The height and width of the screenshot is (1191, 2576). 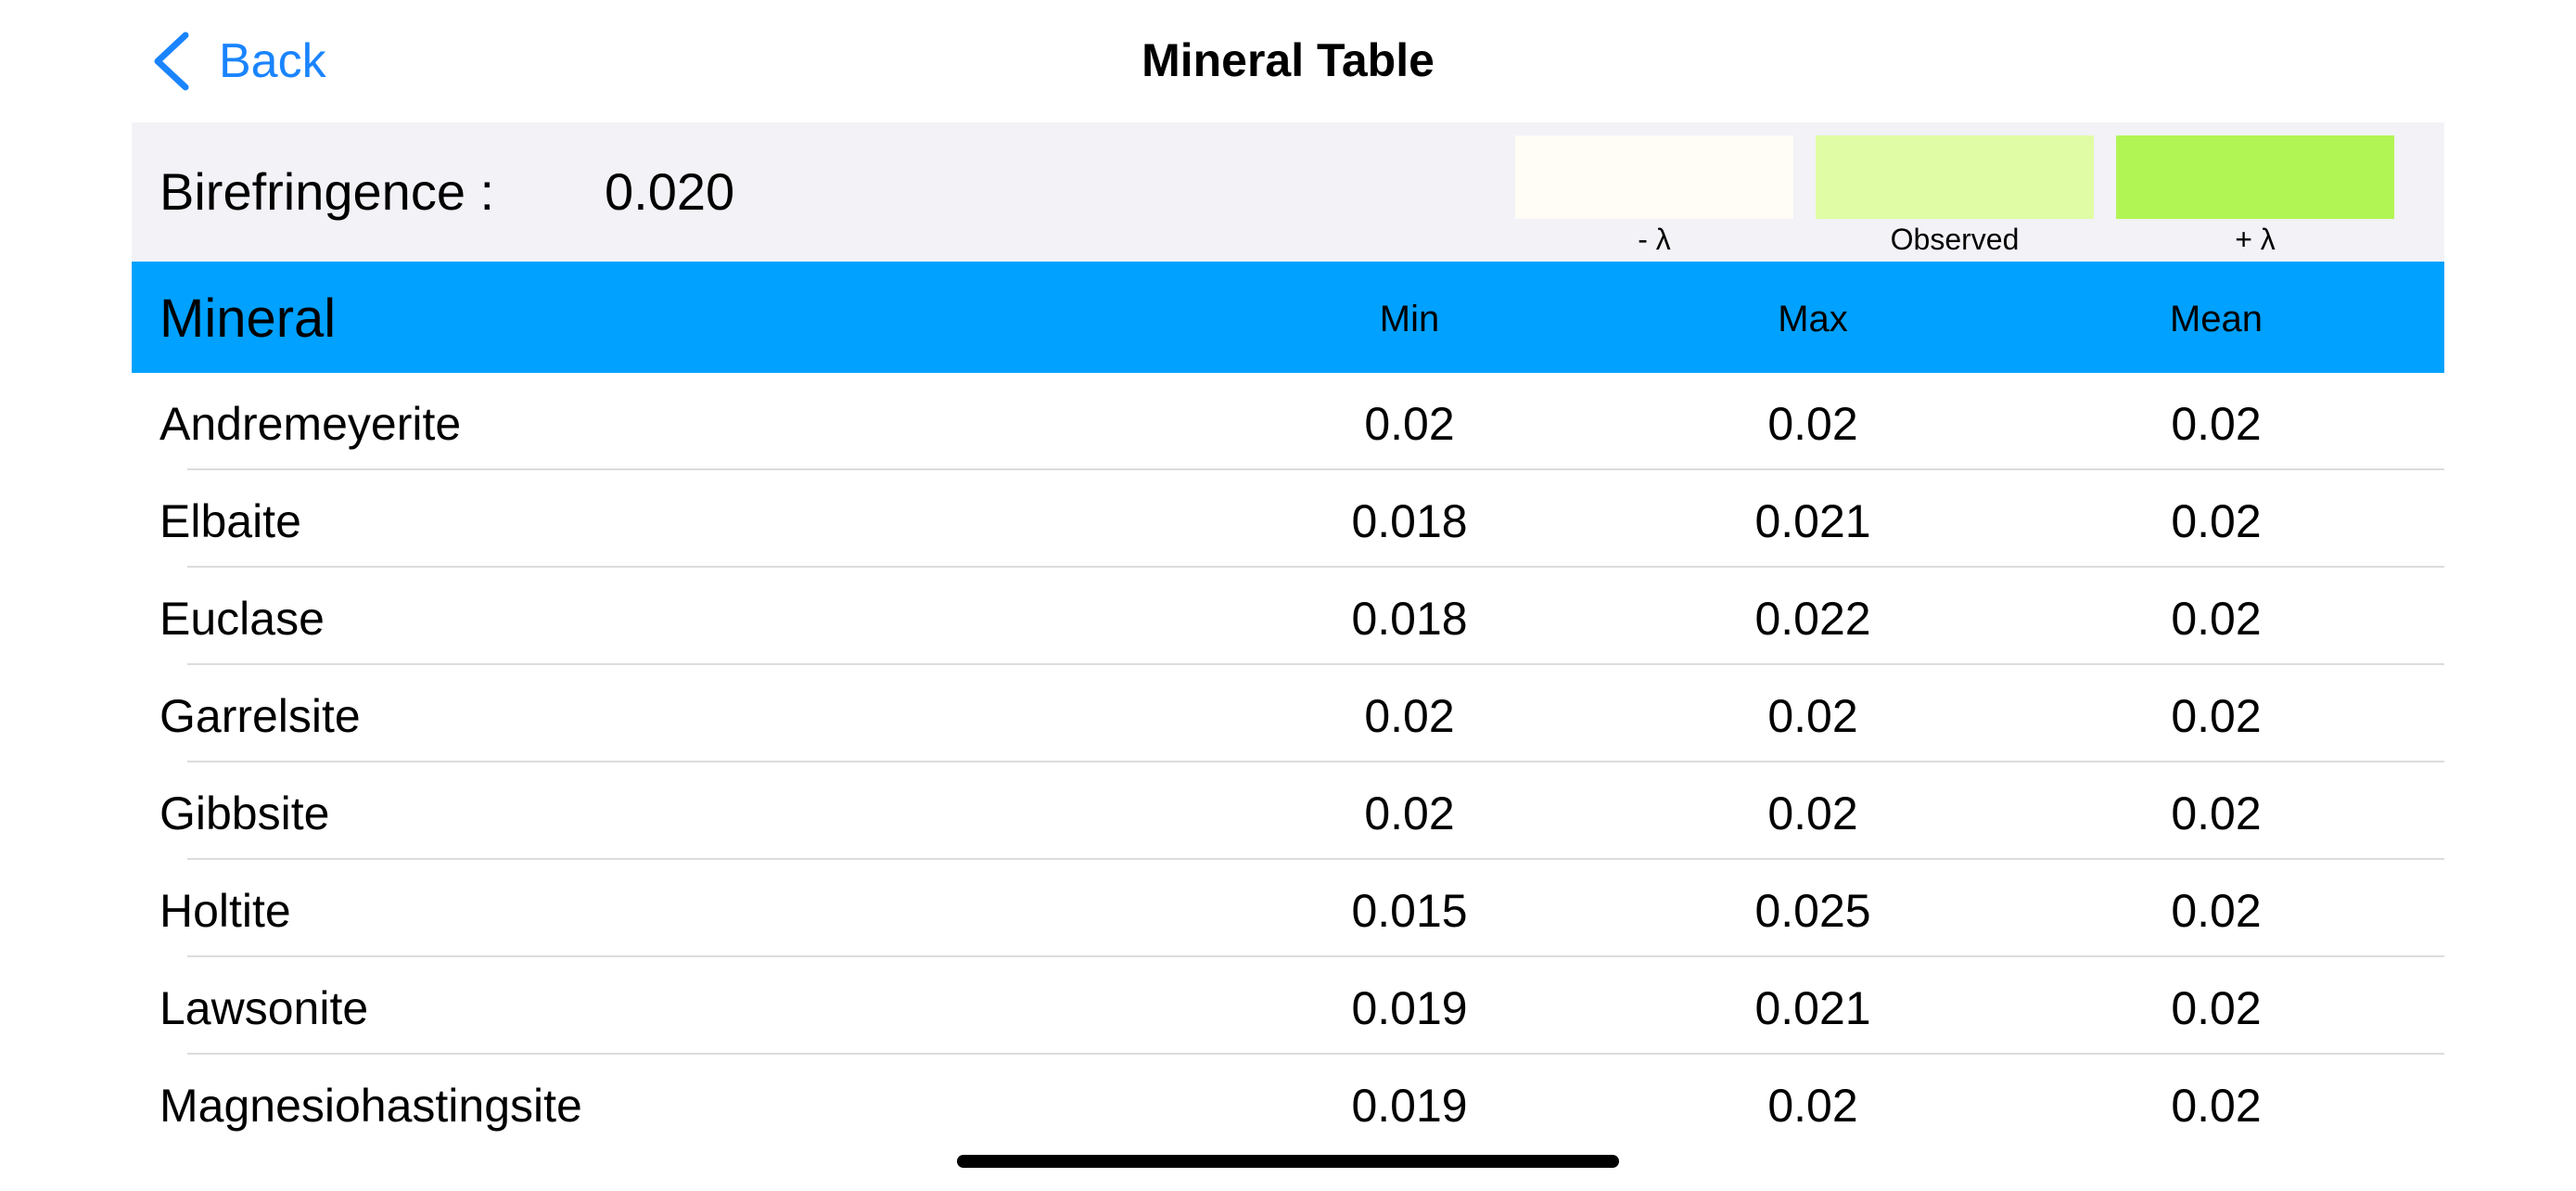 I want to click on header-mineral: Mineral, so click(x=248, y=318).